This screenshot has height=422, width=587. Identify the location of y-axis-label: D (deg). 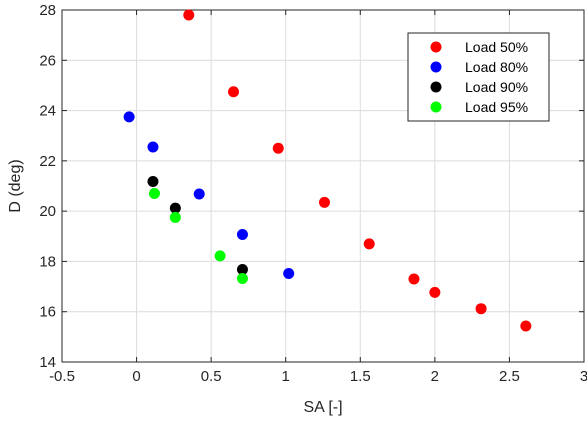
(15, 185).